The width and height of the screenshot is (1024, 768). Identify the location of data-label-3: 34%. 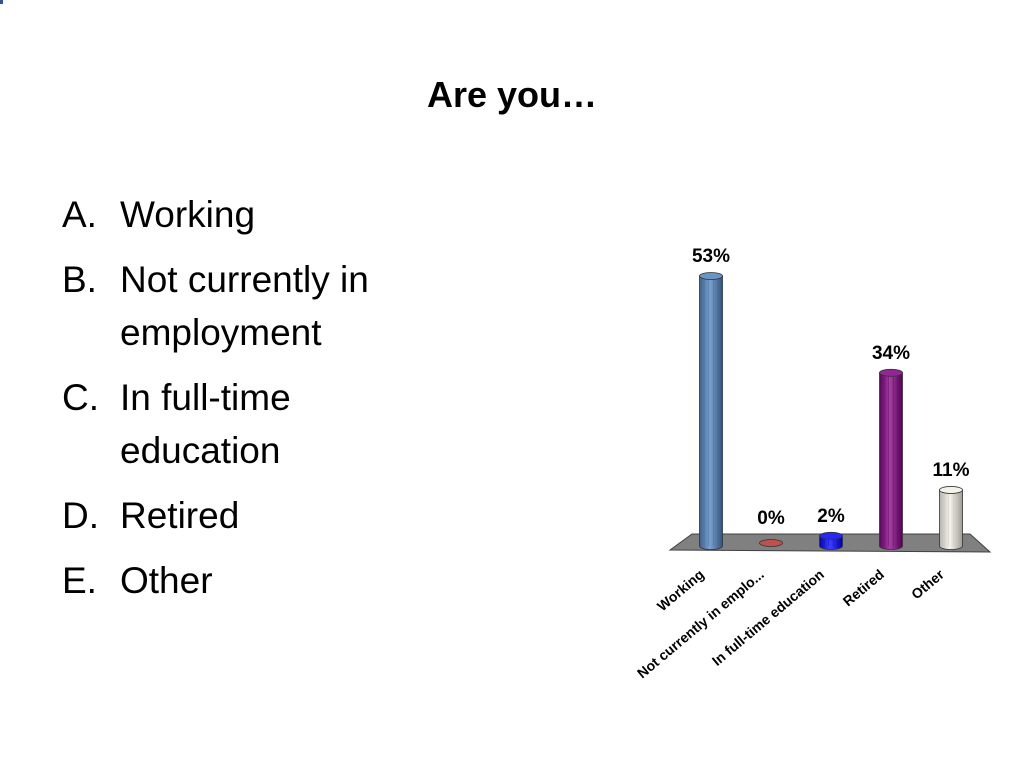
(891, 353).